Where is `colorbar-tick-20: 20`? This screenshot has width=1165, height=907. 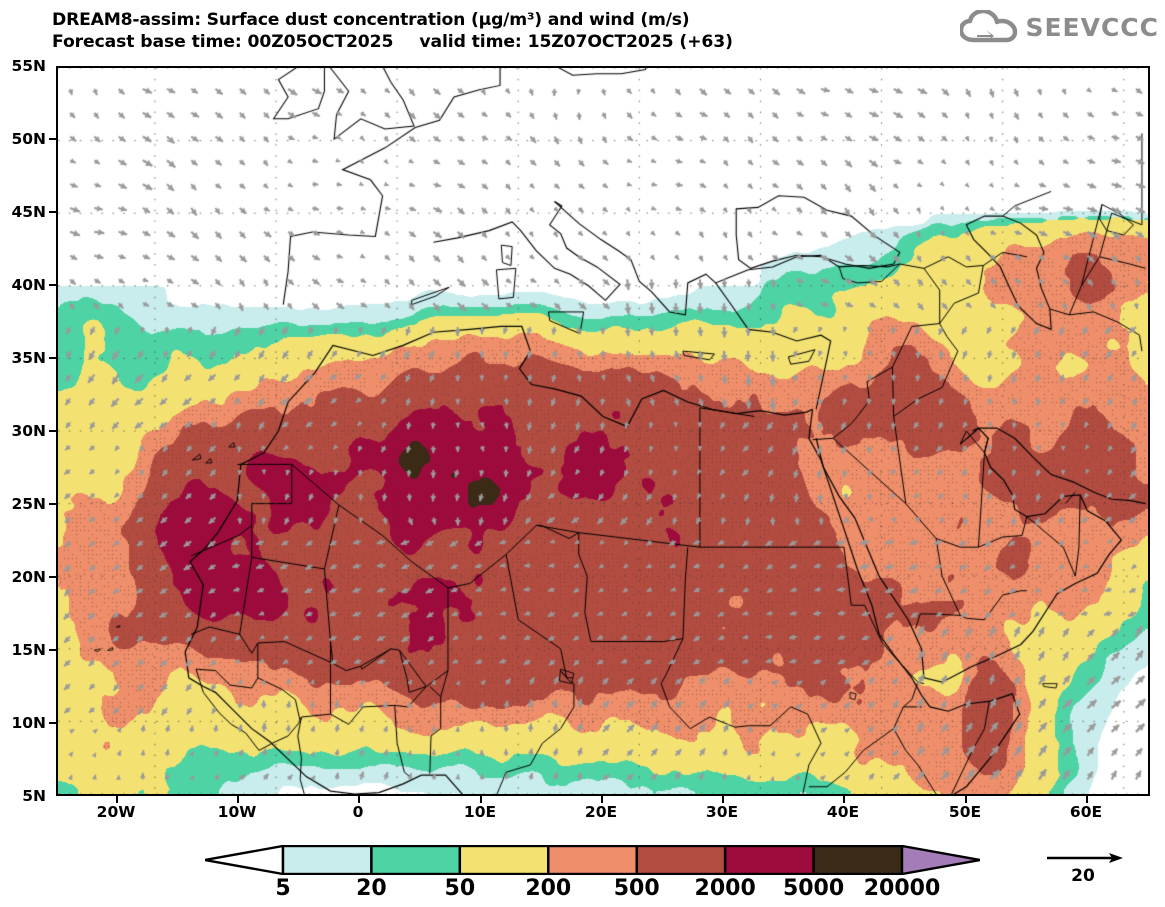 colorbar-tick-20: 20 is located at coordinates (371, 888).